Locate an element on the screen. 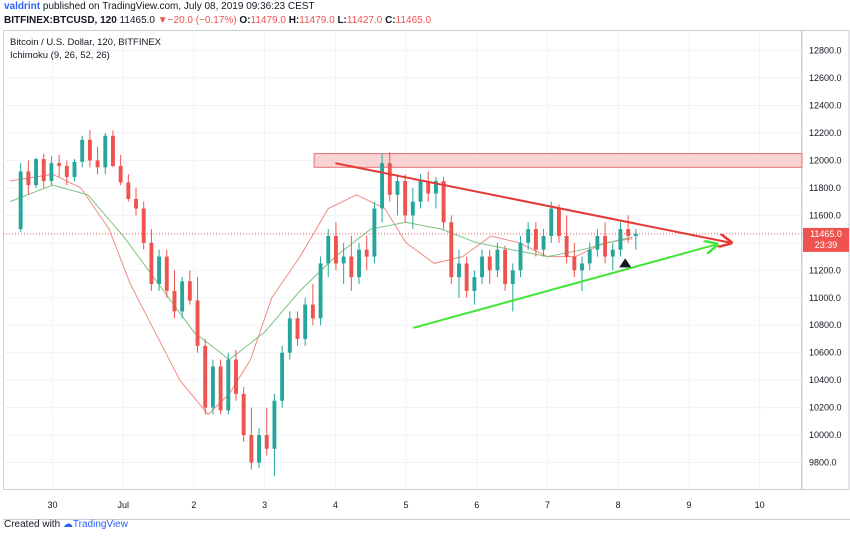 The height and width of the screenshot is (538, 850). y-tick-label: 11800.0 is located at coordinates (825, 188).